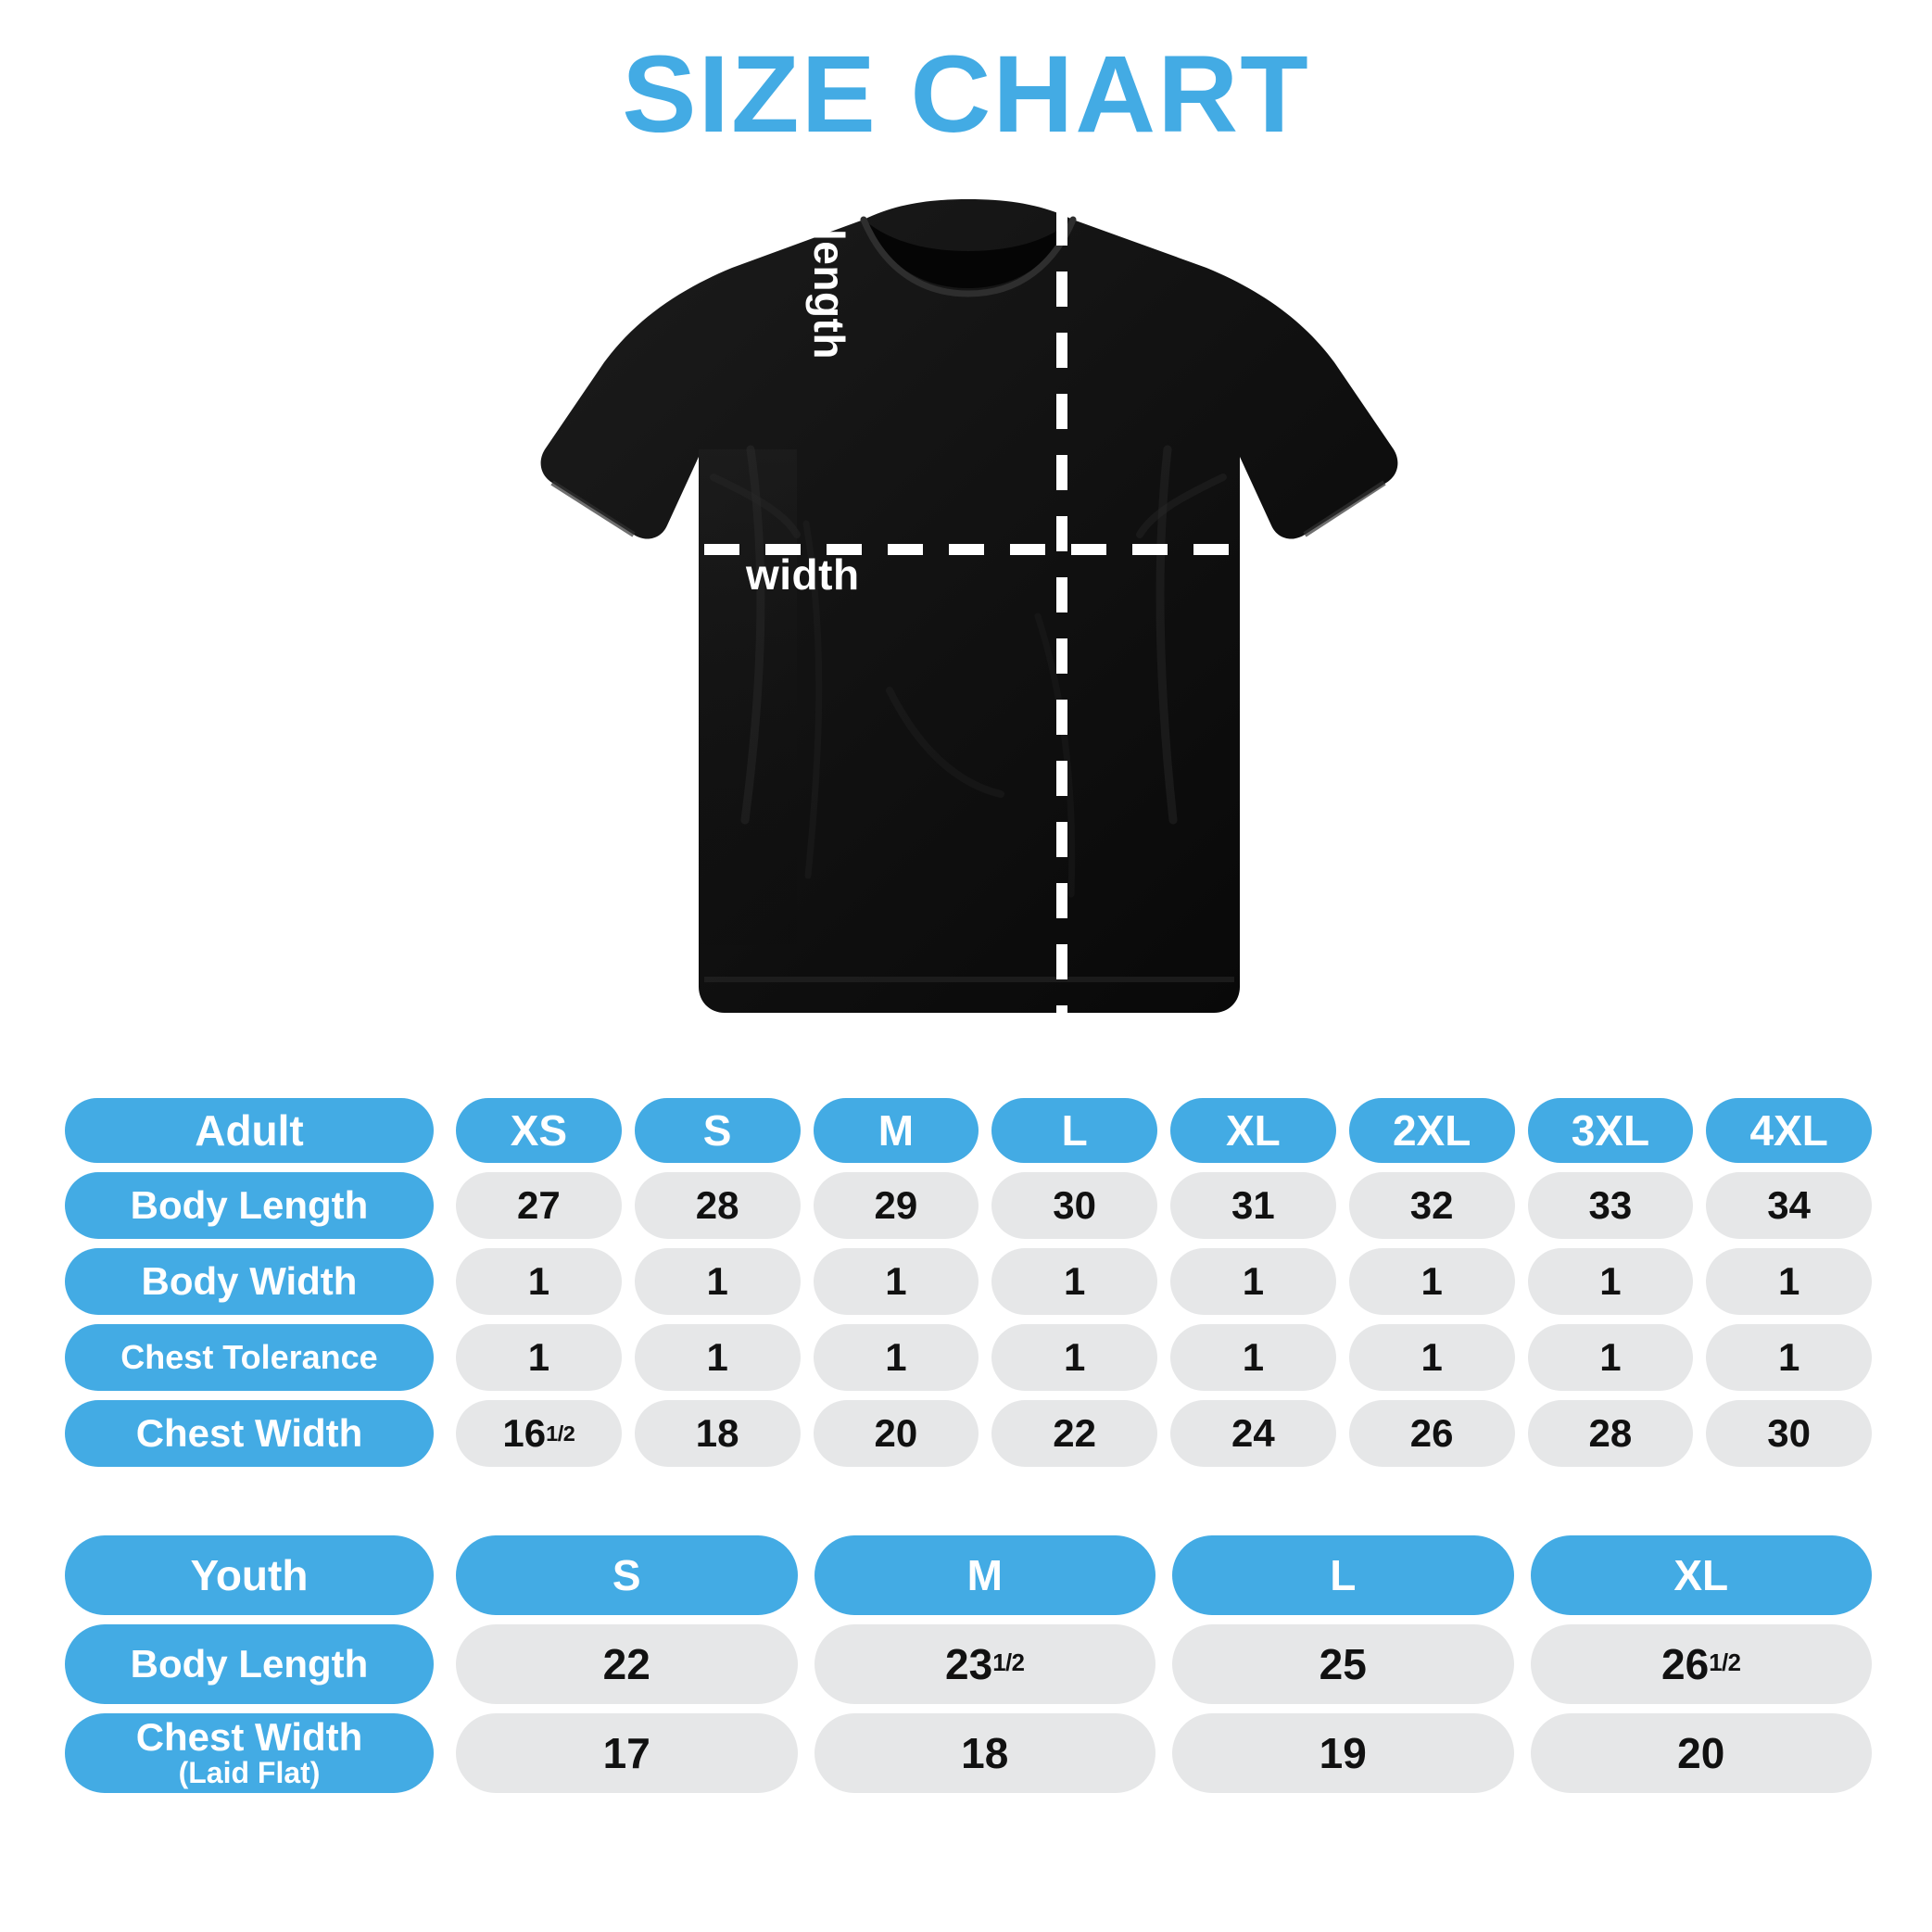  What do you see at coordinates (896, 1205) in the screenshot?
I see `table-cell: 29` at bounding box center [896, 1205].